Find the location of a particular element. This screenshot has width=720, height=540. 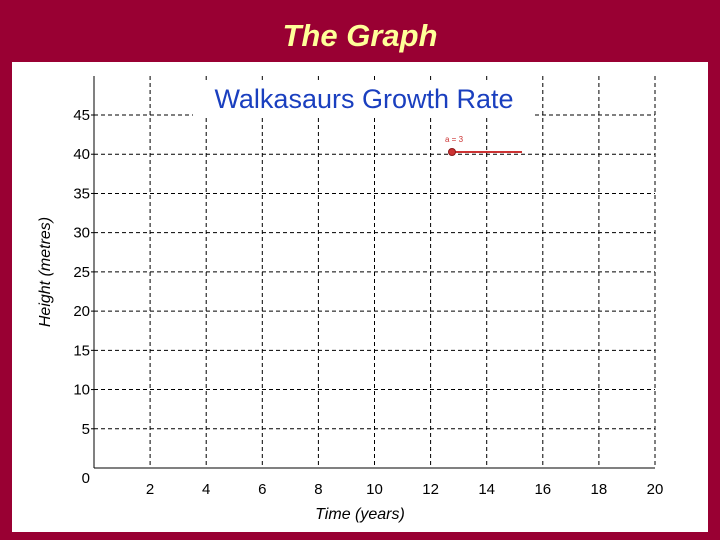

y-tick-label: 25 is located at coordinates (81, 272).